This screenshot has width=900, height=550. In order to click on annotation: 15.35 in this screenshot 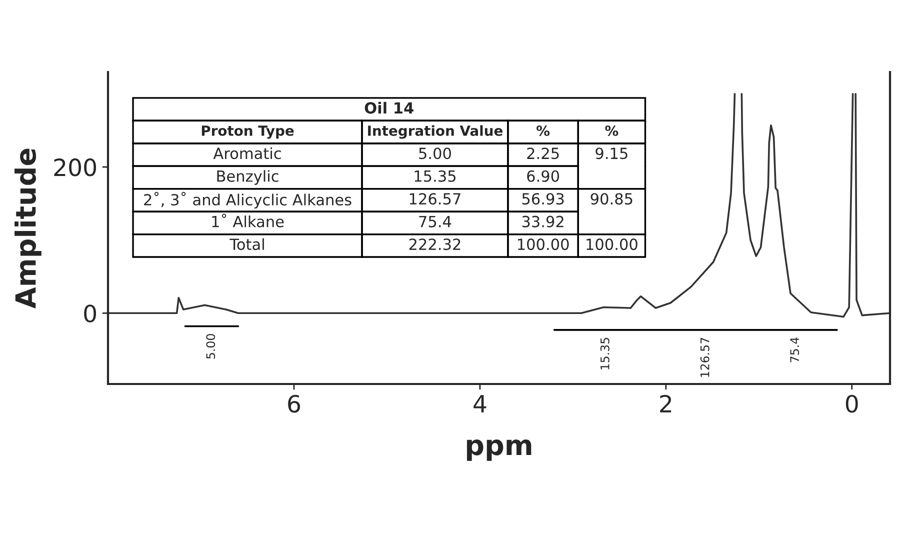, I will do `click(605, 354)`.